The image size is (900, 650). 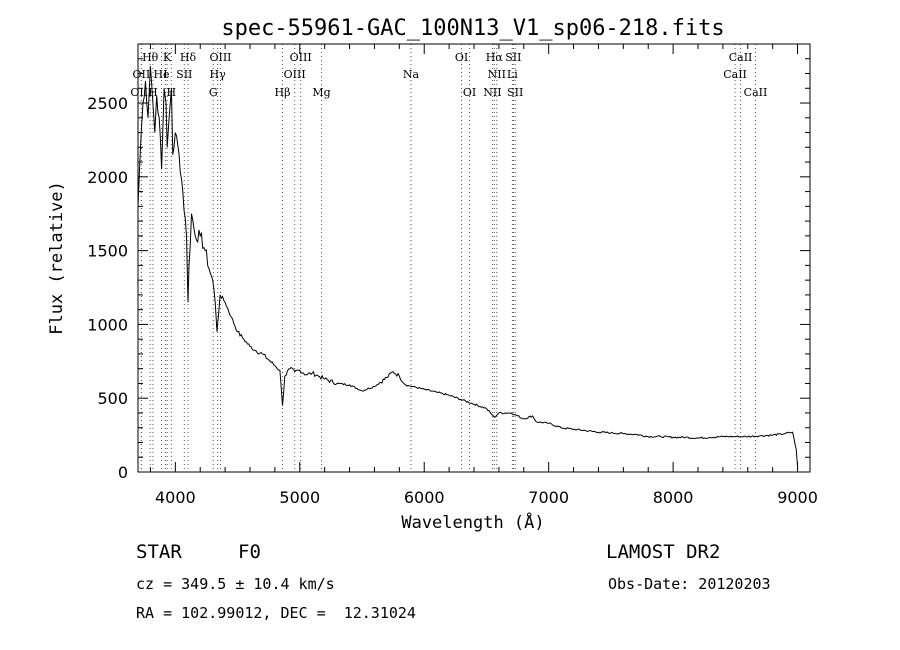 I want to click on object-class: STAR, so click(x=159, y=552).